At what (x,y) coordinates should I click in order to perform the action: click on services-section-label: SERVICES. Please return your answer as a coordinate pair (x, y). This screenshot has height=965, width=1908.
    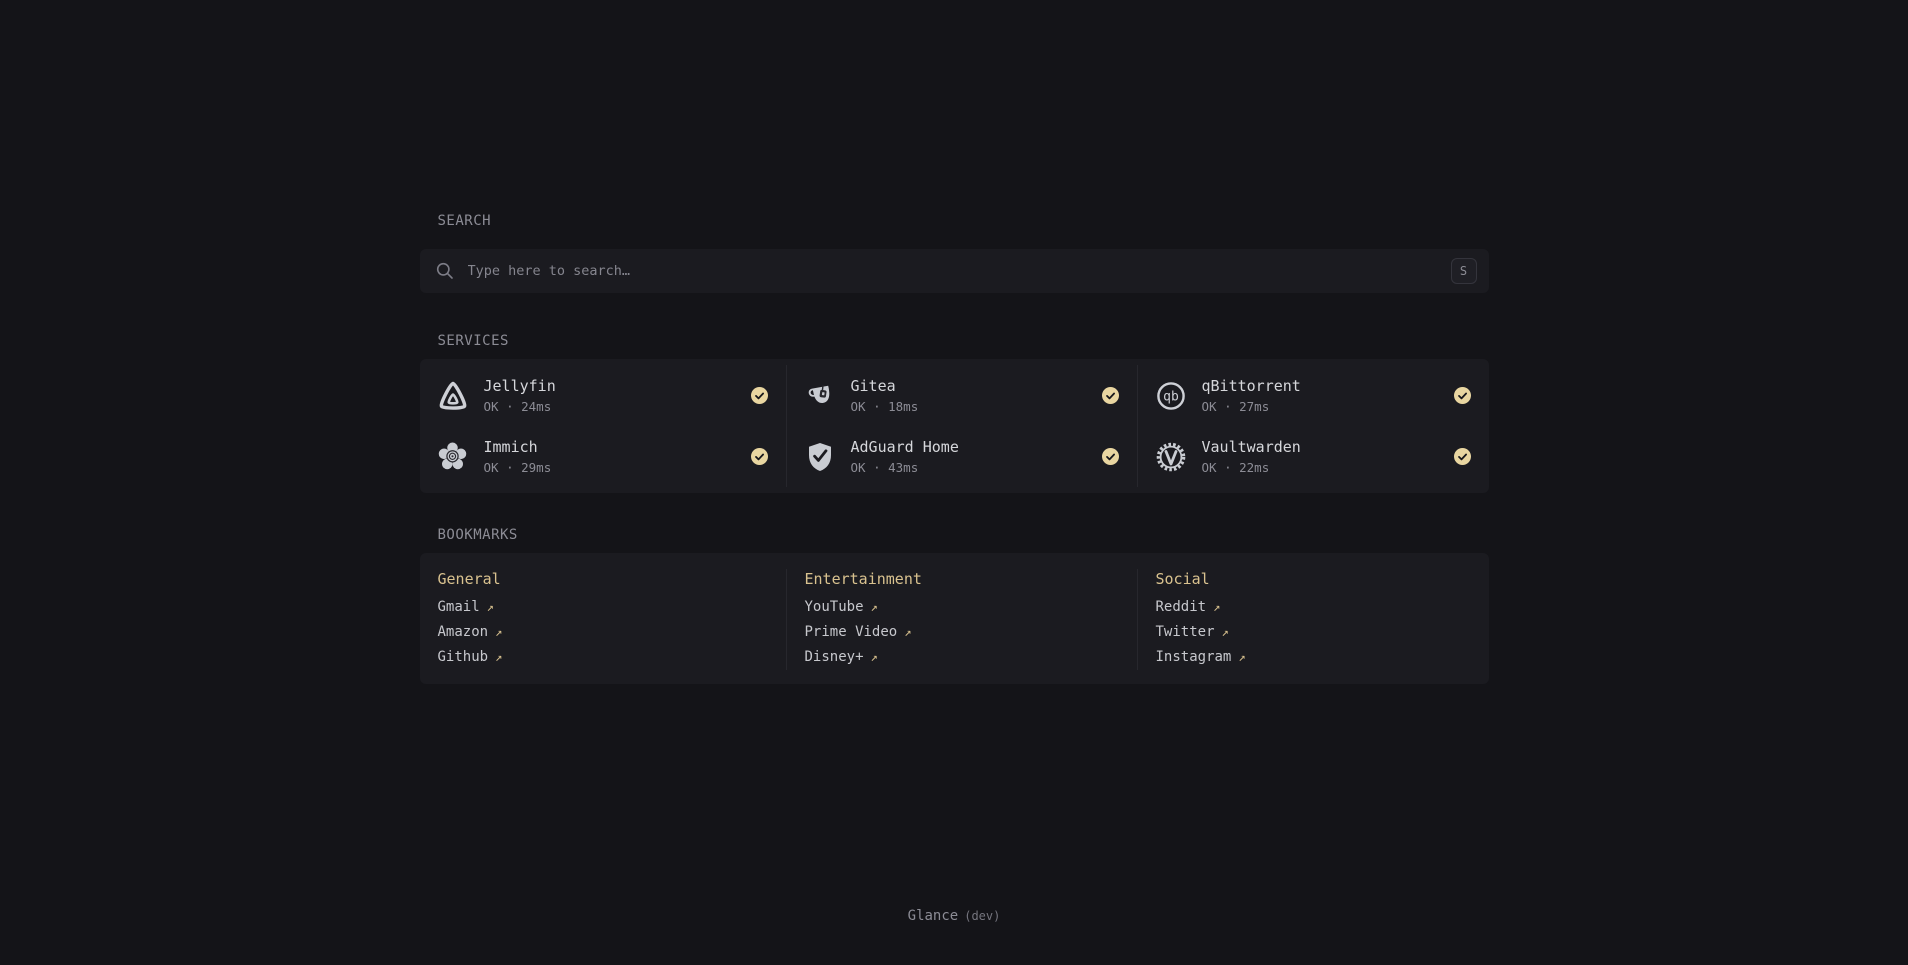
    Looking at the image, I should click on (473, 341).